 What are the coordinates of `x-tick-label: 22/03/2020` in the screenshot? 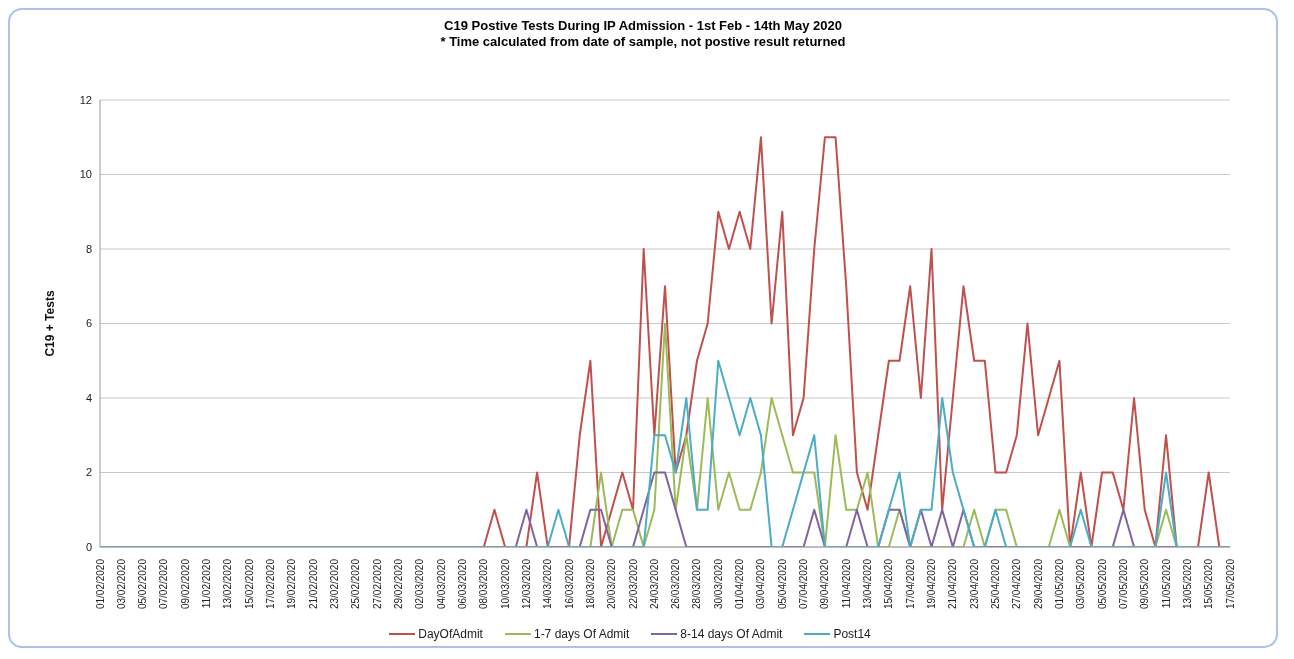 It's located at (633, 584).